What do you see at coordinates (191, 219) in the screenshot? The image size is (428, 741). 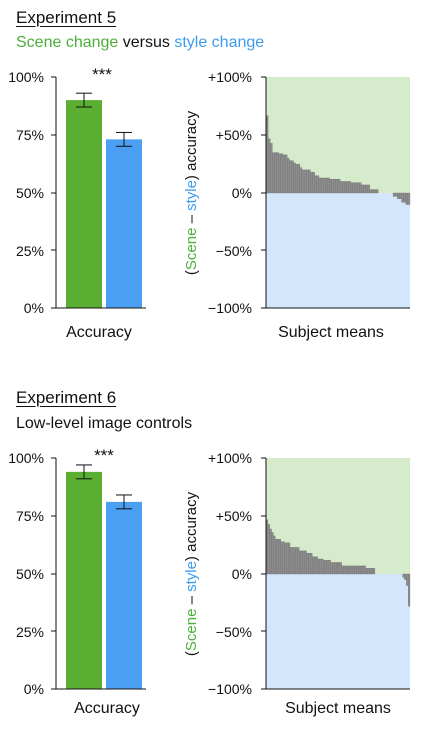 I see `ylabel-part: –` at bounding box center [191, 219].